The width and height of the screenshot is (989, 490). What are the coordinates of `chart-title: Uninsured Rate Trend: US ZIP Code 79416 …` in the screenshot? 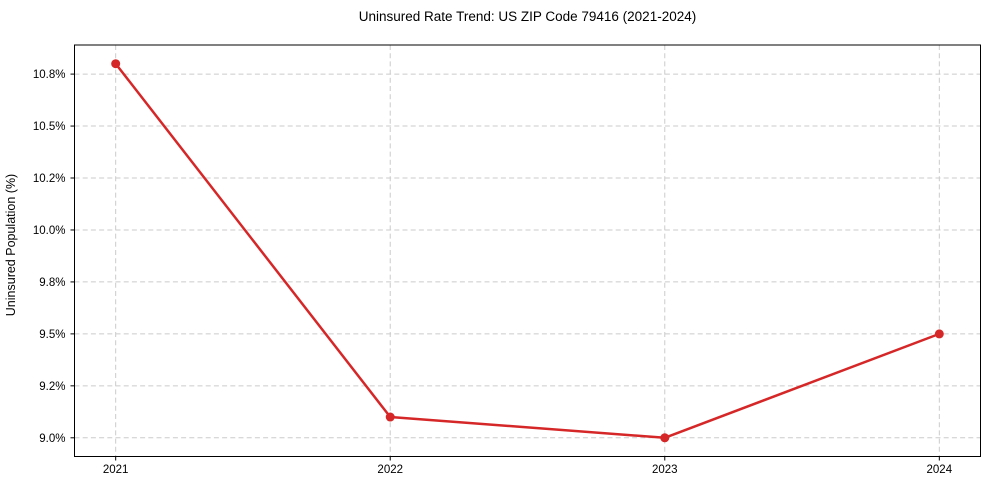 It's located at (527, 16).